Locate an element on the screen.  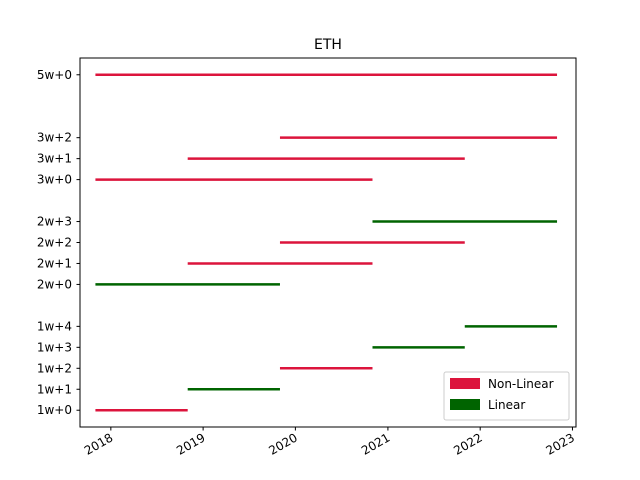
legend: Non-Linear Linear is located at coordinates (506, 396).